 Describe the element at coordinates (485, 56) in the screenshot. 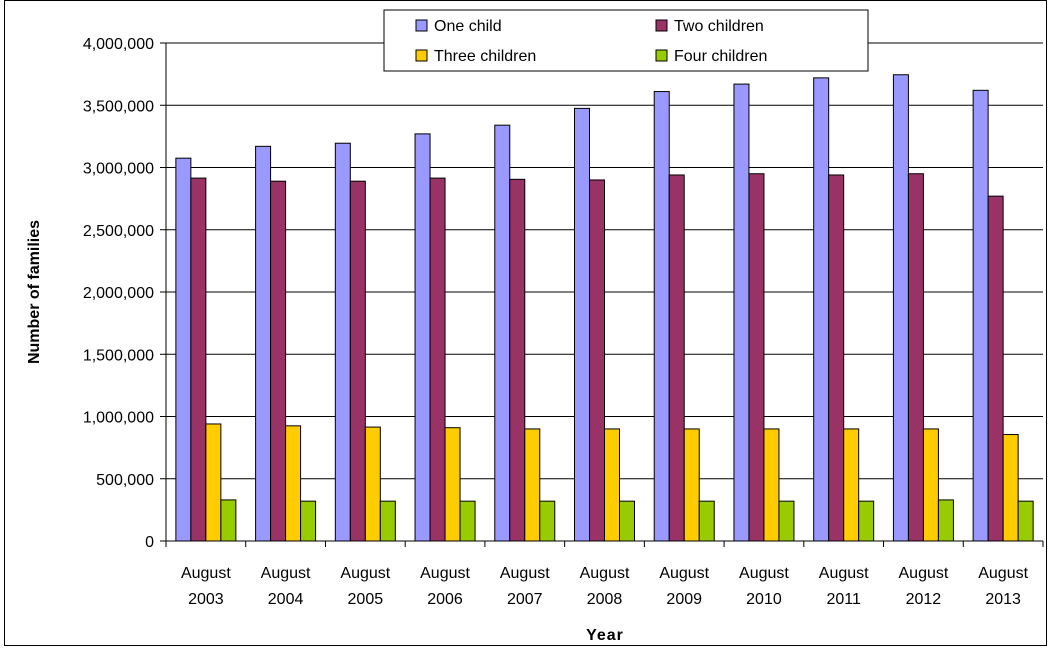

I see `legend-label-three-children: Three children` at that location.